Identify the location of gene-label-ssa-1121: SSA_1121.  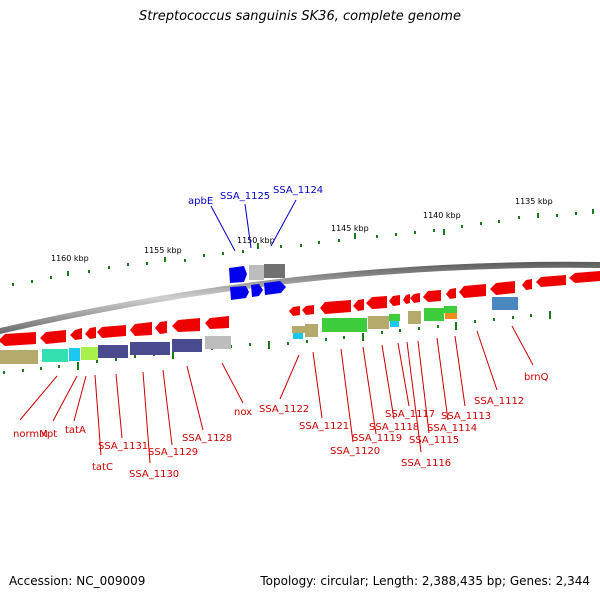
(324, 426).